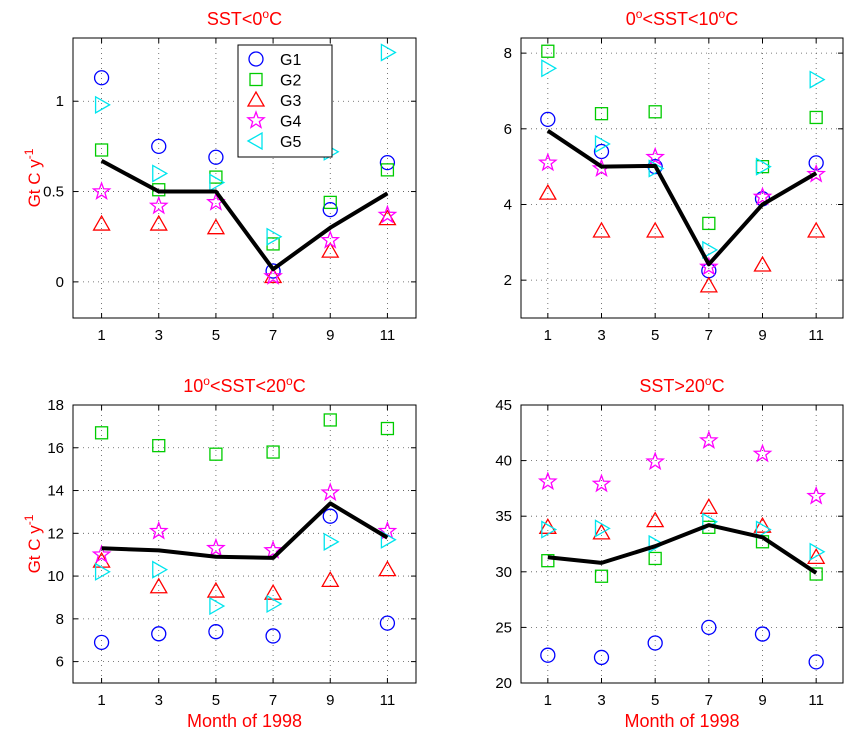 The height and width of the screenshot is (730, 857). What do you see at coordinates (256, 119) in the screenshot?
I see `legend-marker-G4` at bounding box center [256, 119].